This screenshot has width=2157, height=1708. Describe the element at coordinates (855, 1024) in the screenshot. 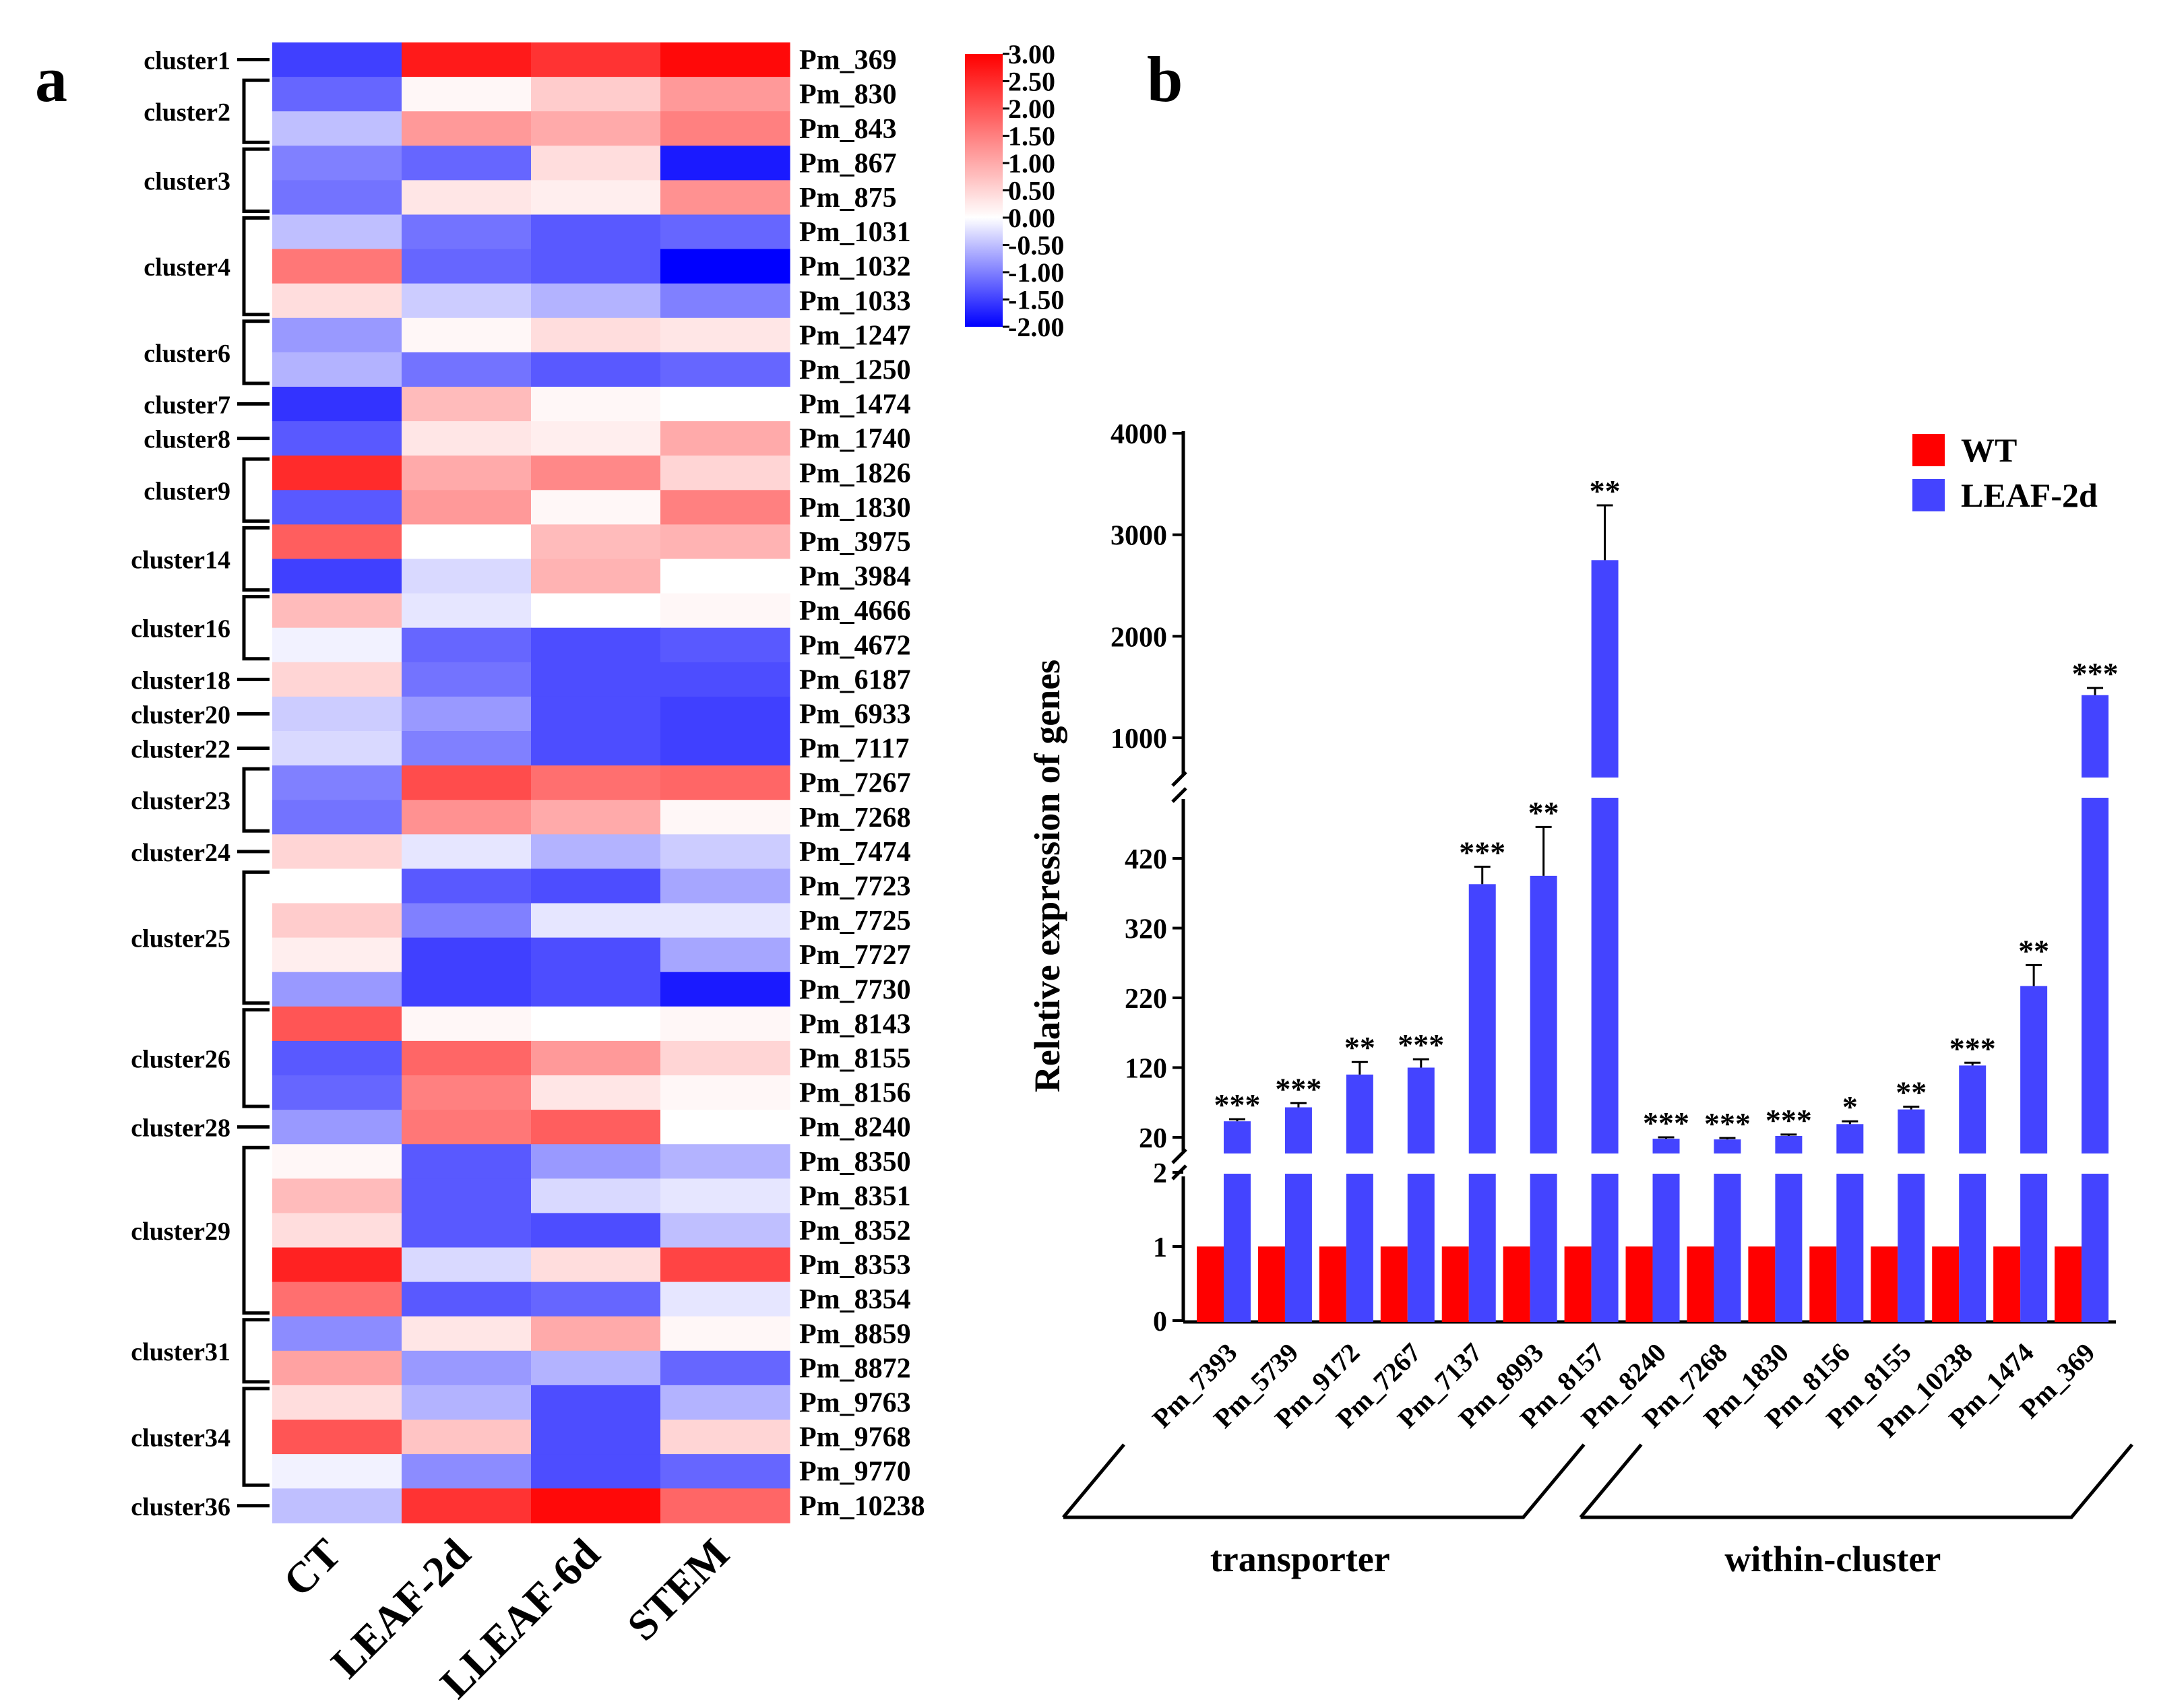

I see `heatmap-row-label: Pm_8143` at that location.